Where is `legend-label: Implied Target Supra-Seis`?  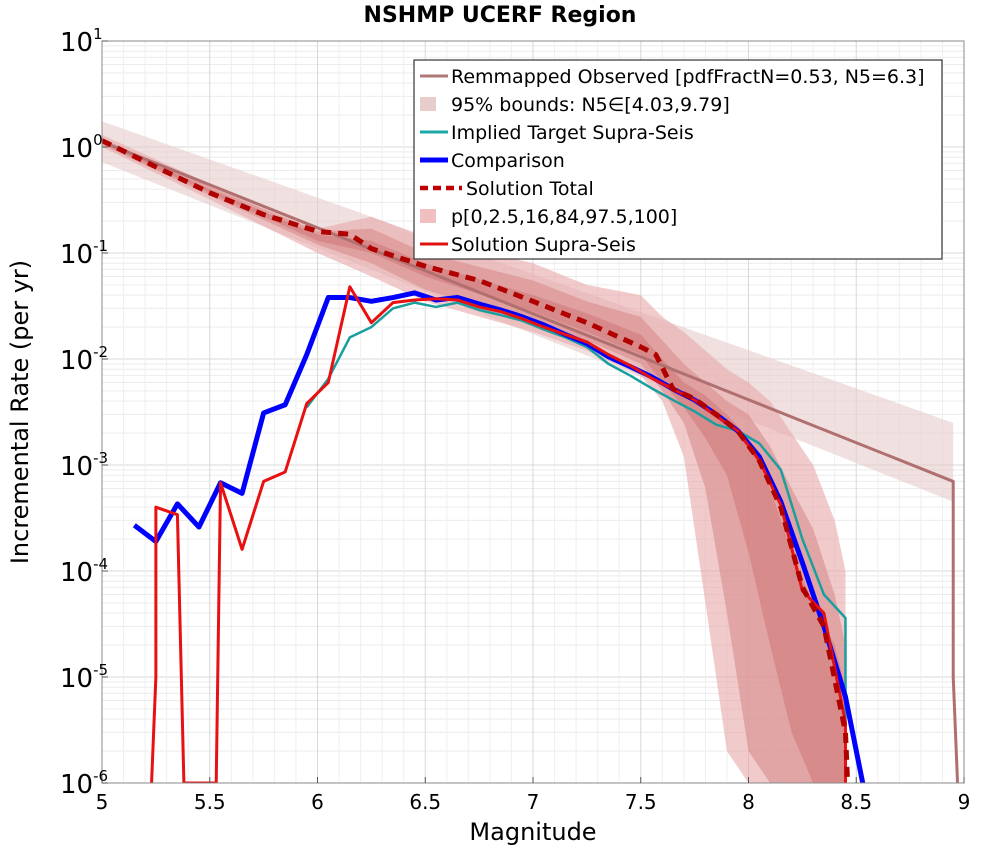
legend-label: Implied Target Supra-Seis is located at coordinates (572, 133).